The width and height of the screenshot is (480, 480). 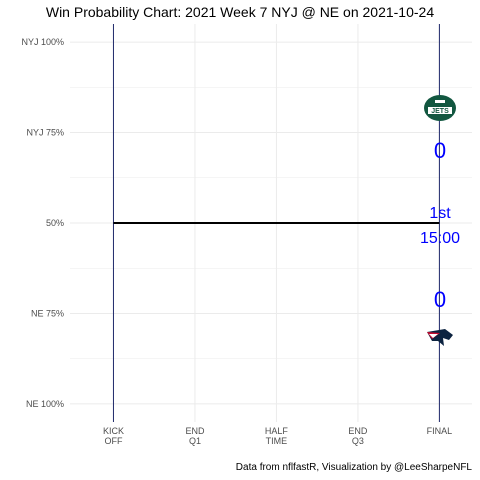 I want to click on jets-logo-icon: JETS, so click(x=440, y=108).